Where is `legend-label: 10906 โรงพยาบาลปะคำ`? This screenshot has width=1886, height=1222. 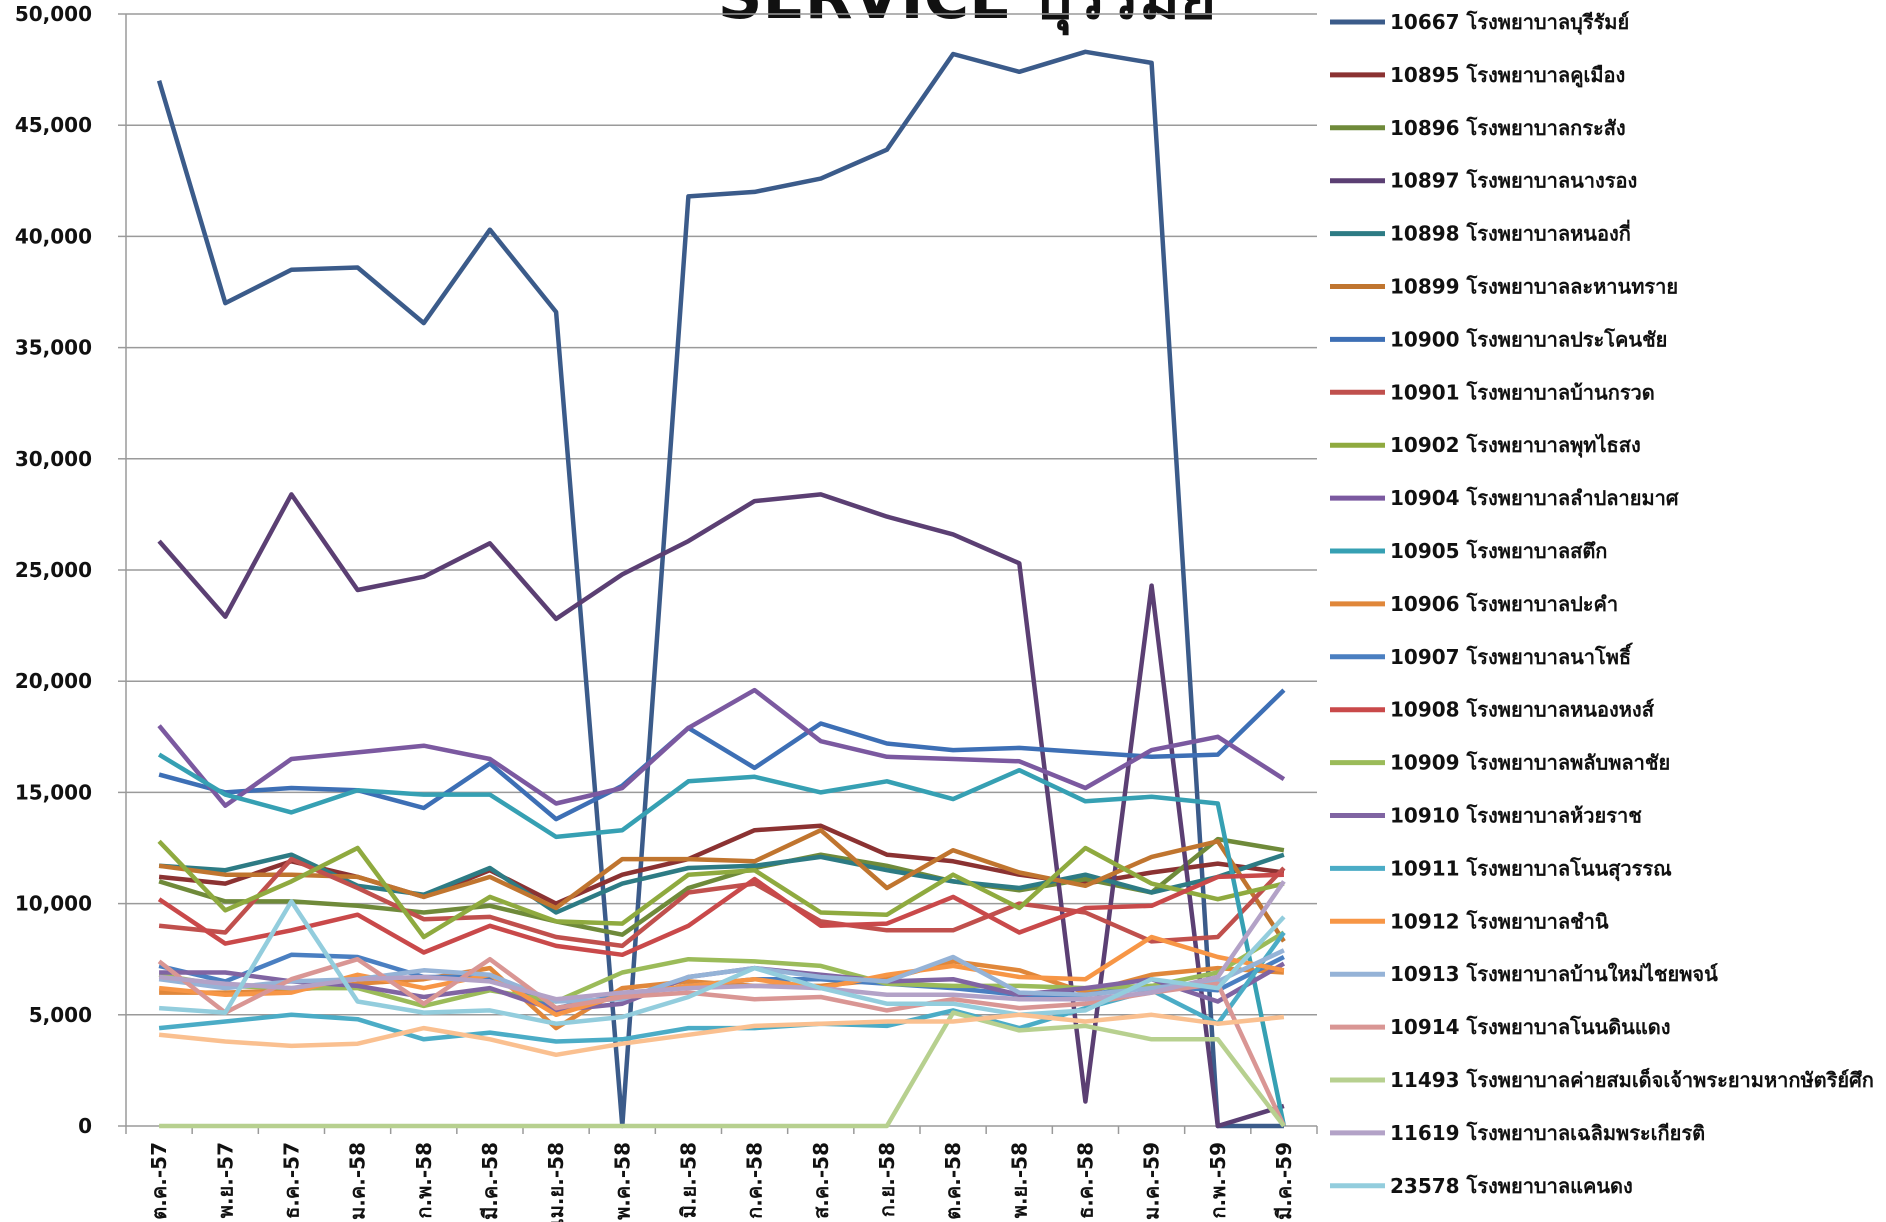 legend-label: 10906 โรงพยาบาลปะคำ is located at coordinates (1504, 604).